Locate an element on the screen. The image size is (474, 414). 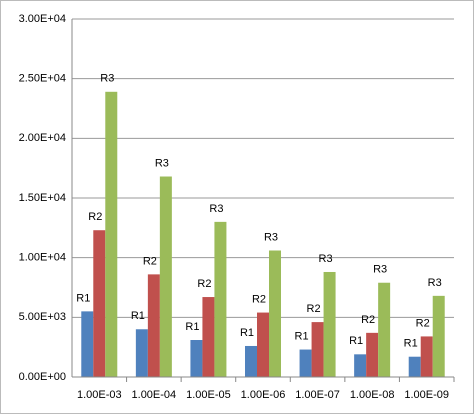
y-tick-label: 1.50E+04 is located at coordinates (42, 198).